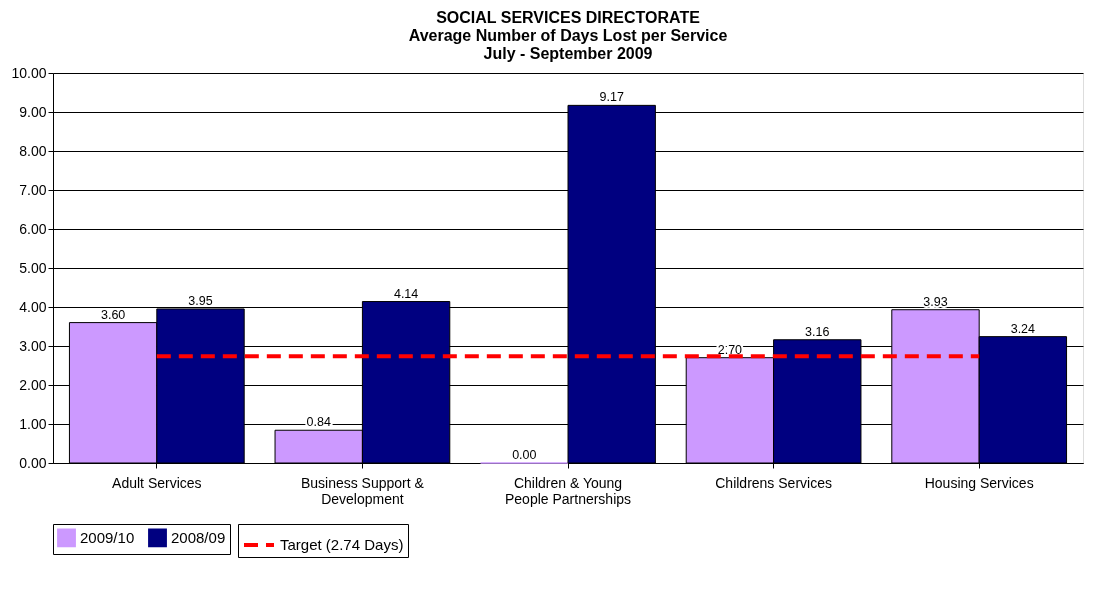 Image resolution: width=1113 pixels, height=601 pixels. I want to click on y-tick-label: 9.00, so click(33, 111).